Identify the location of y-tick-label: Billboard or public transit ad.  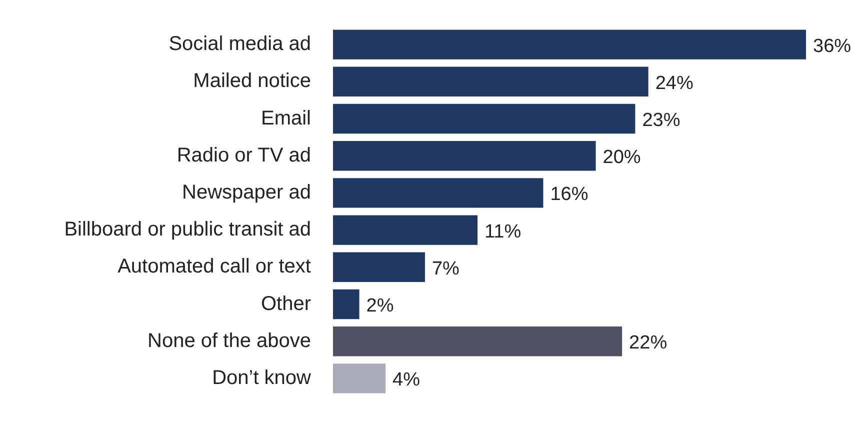
(187, 229).